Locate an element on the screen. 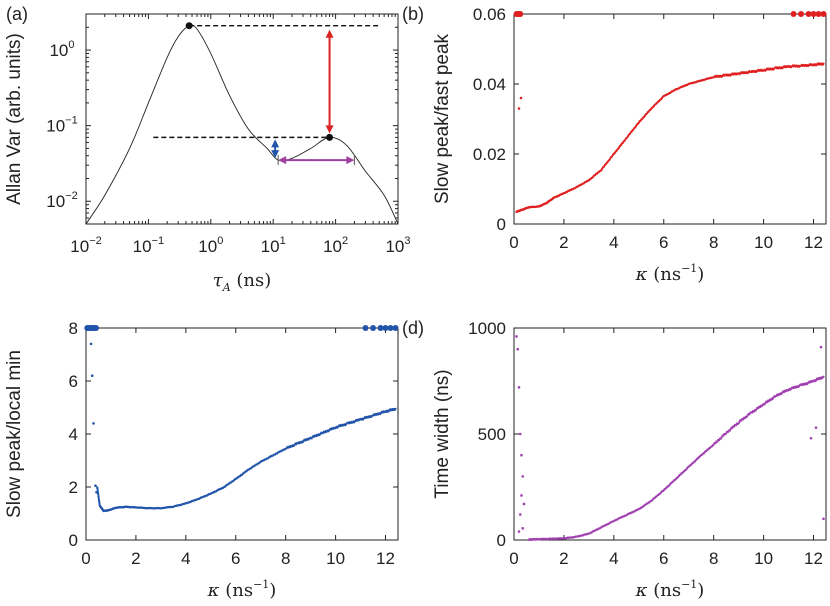 This screenshot has width=830, height=606. y-axis-label: Slow peak/local min is located at coordinates (14, 434).